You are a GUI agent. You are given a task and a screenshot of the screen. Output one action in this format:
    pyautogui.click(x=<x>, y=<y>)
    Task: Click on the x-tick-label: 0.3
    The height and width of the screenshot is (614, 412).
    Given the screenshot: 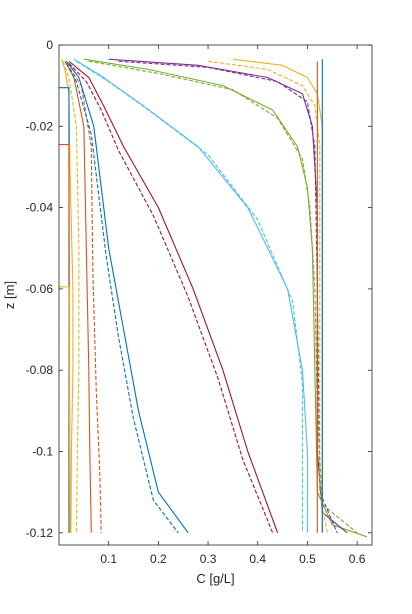 What is the action you would take?
    pyautogui.click(x=208, y=559)
    